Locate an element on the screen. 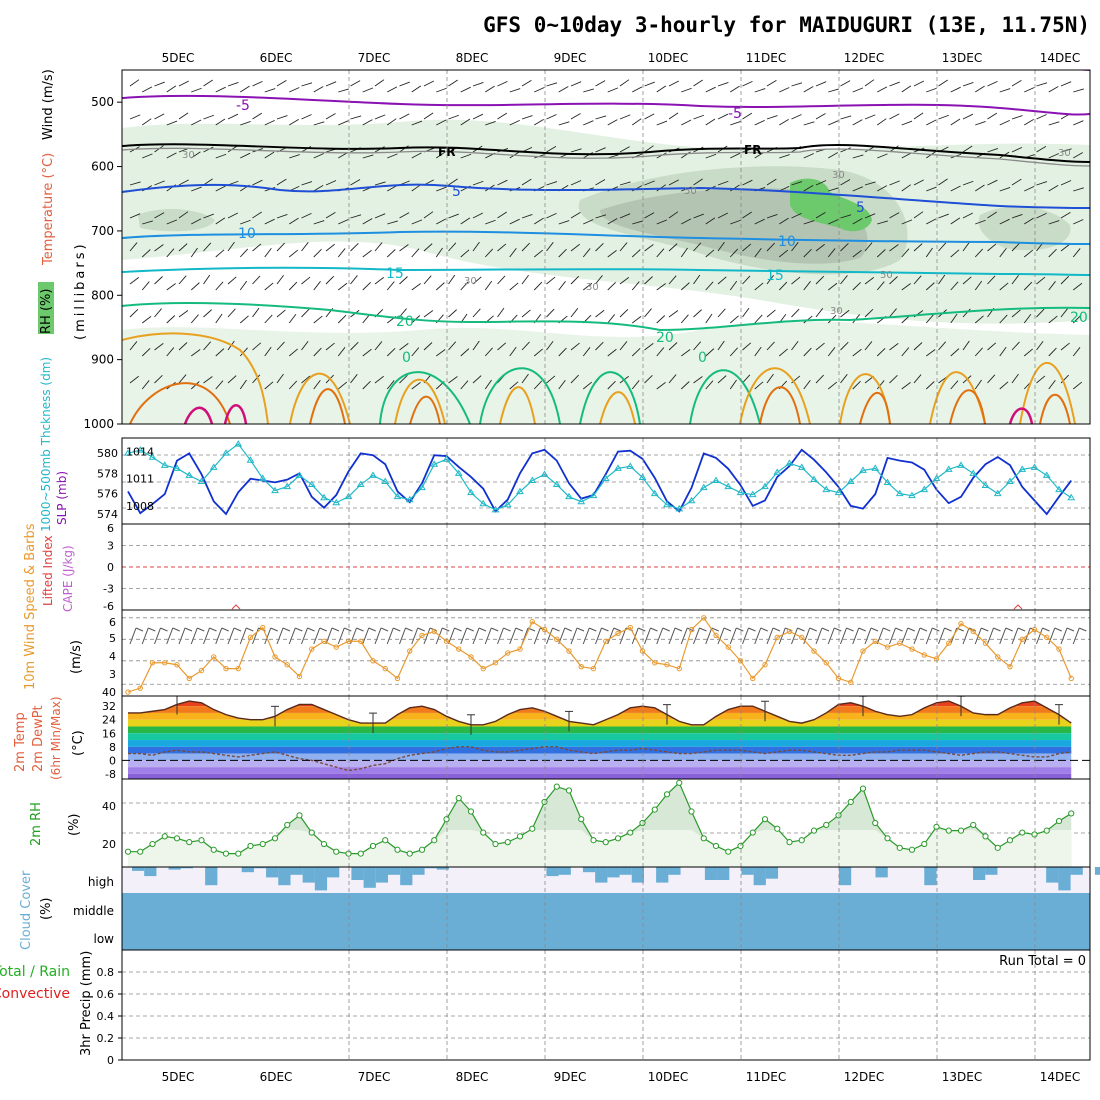 The width and height of the screenshot is (1100, 1100). thickness-tick-label: 574 is located at coordinates (107, 514).